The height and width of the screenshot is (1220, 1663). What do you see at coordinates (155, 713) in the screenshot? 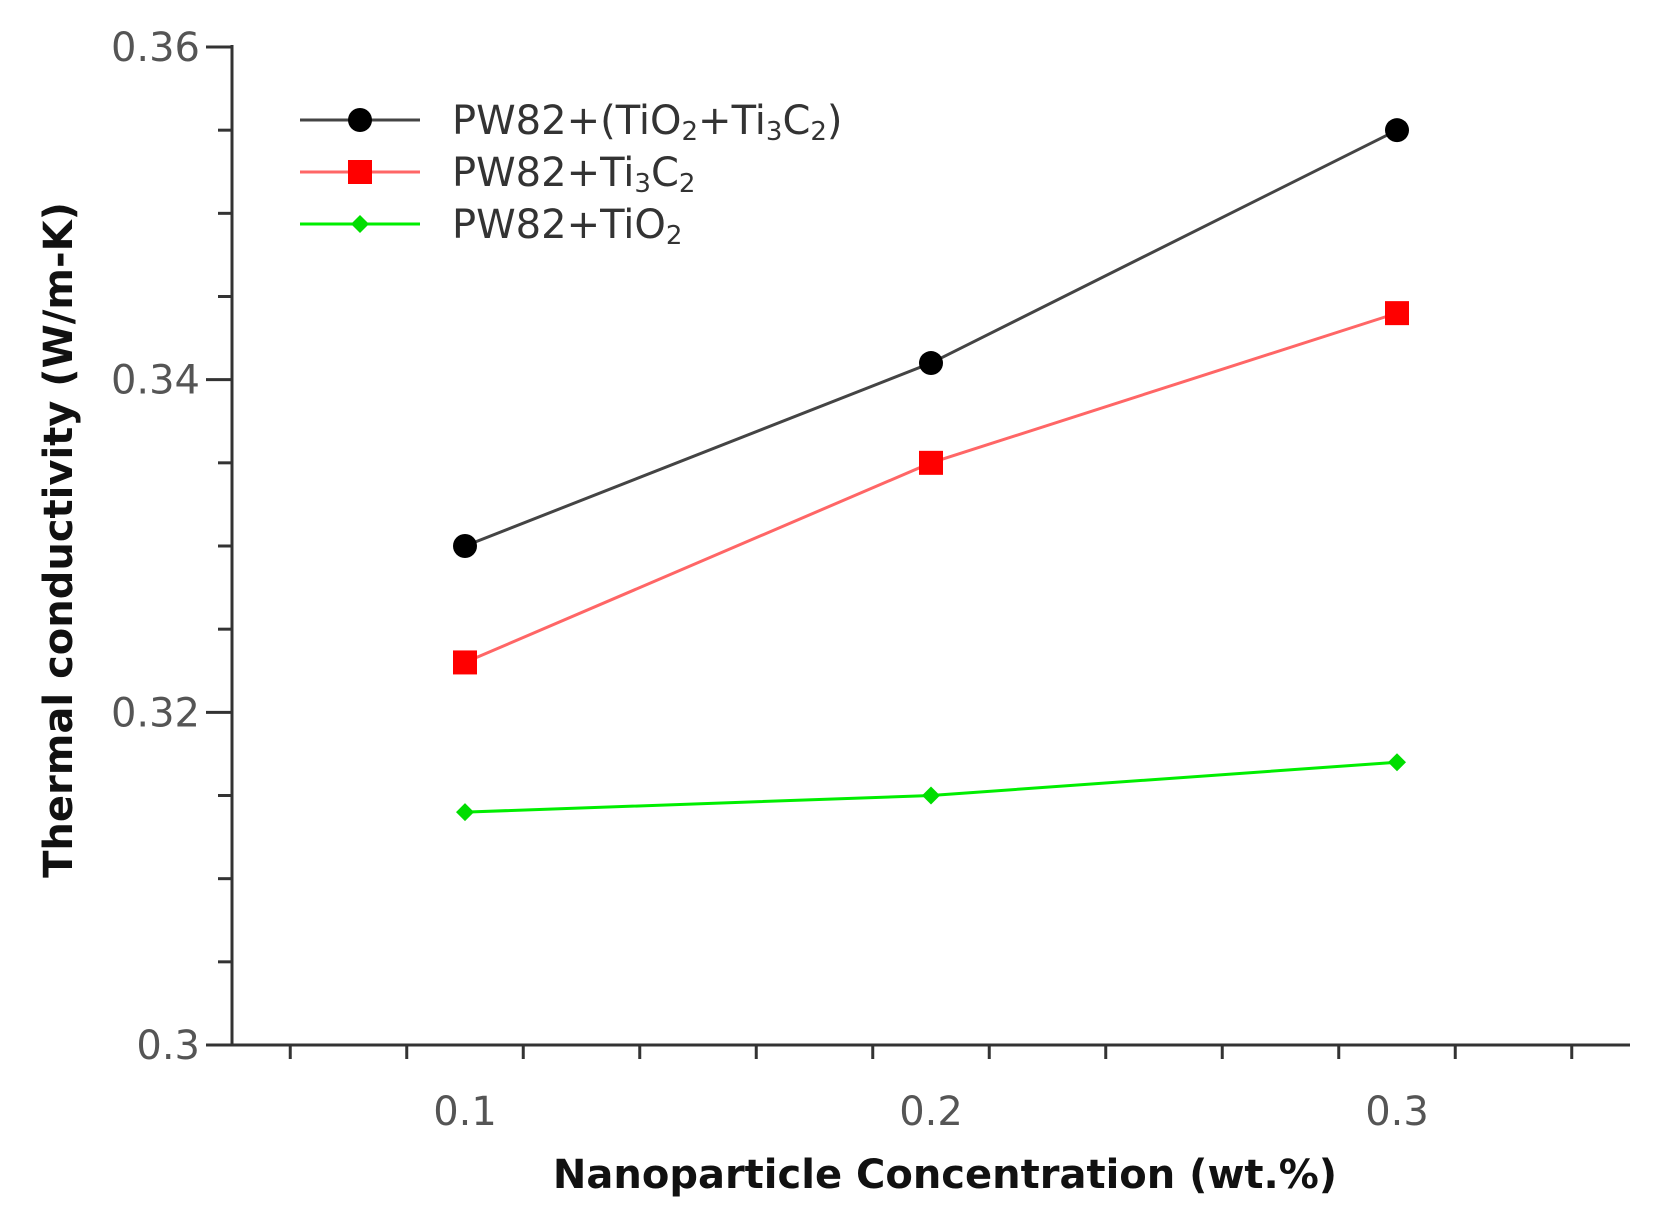
I see `y-tick-label: 0.32` at bounding box center [155, 713].